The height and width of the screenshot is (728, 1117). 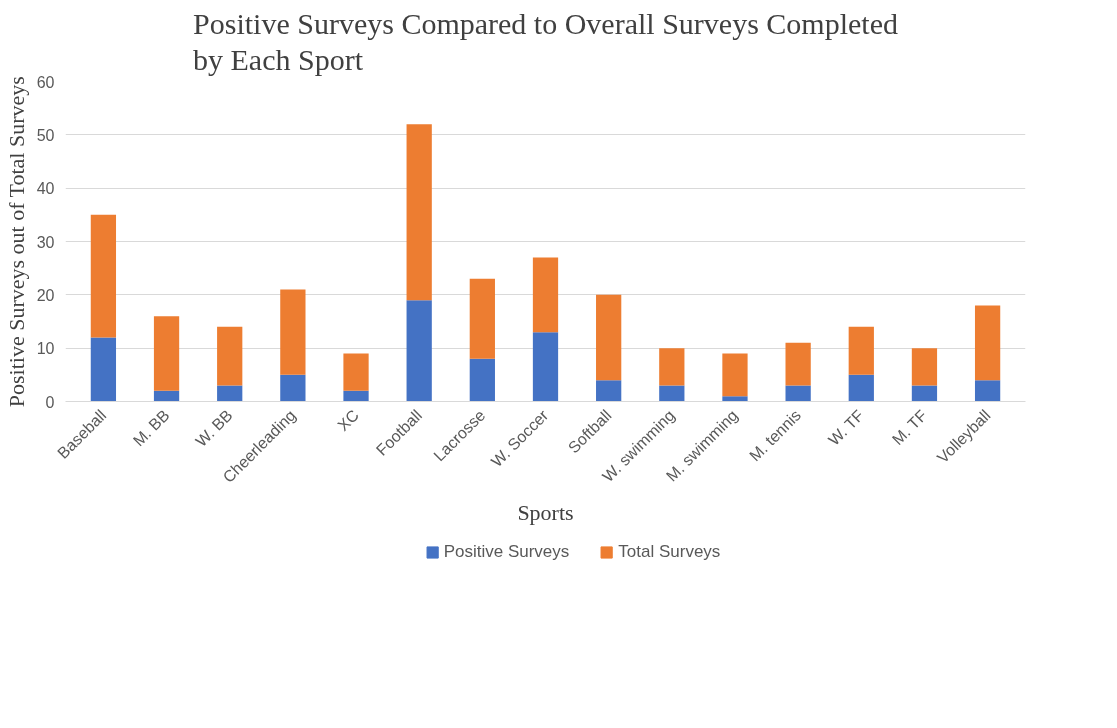 What do you see at coordinates (348, 420) in the screenshot?
I see `x-tick-label: XC` at bounding box center [348, 420].